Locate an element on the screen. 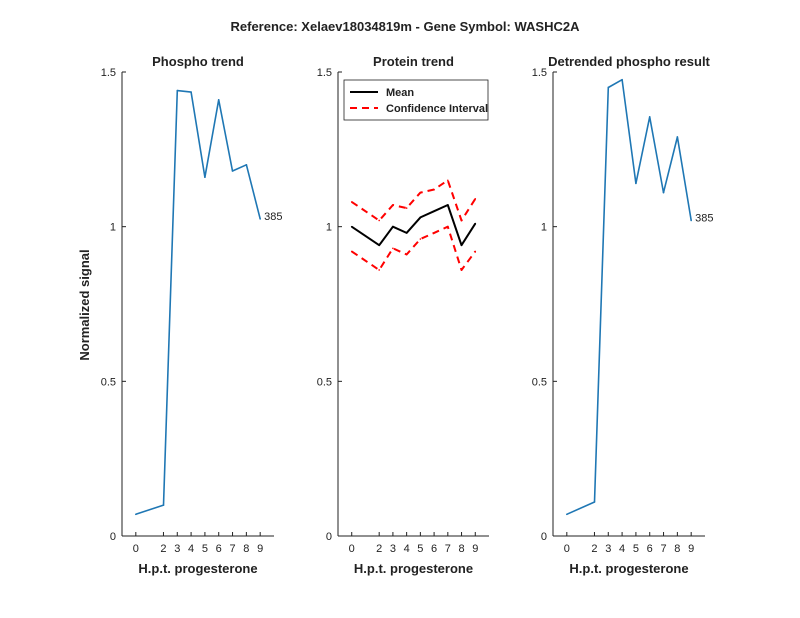 The width and height of the screenshot is (800, 618). legend-box is located at coordinates (416, 100).